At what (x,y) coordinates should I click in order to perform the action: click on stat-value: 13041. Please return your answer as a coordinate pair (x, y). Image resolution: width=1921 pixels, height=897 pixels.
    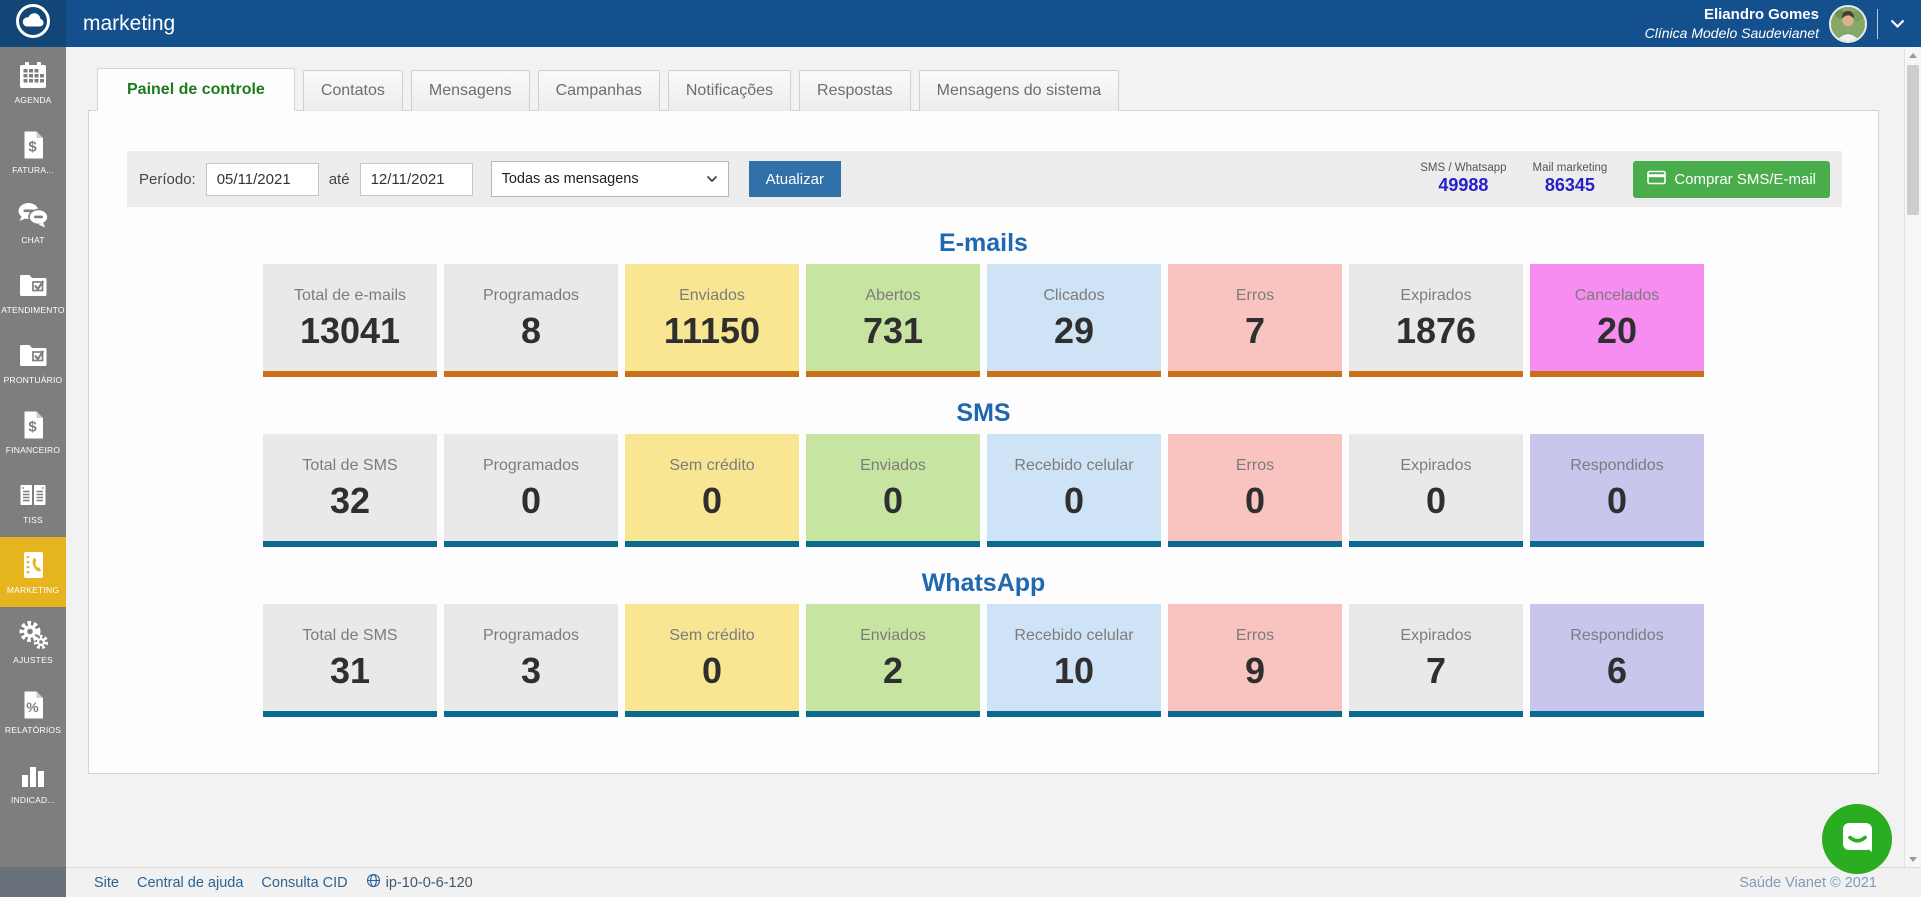
    Looking at the image, I should click on (350, 330).